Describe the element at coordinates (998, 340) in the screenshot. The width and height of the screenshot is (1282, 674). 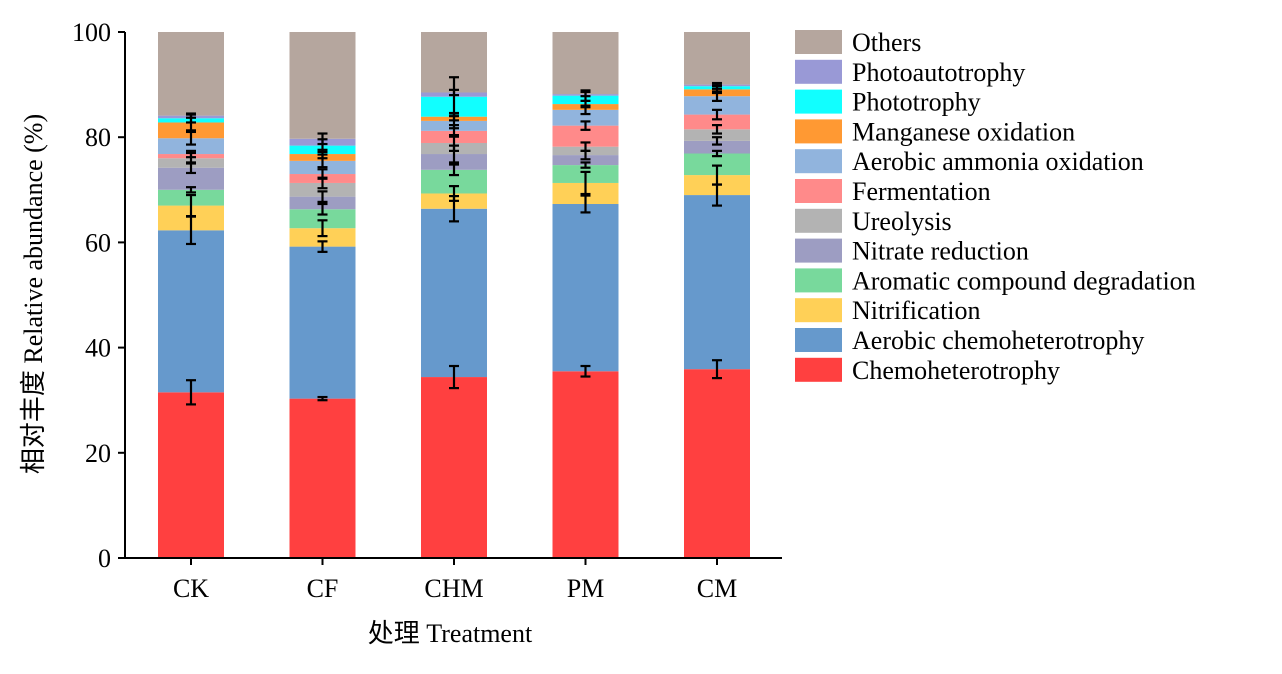
I see `legend-label-1: Aerobic chemoheterotrophy` at that location.